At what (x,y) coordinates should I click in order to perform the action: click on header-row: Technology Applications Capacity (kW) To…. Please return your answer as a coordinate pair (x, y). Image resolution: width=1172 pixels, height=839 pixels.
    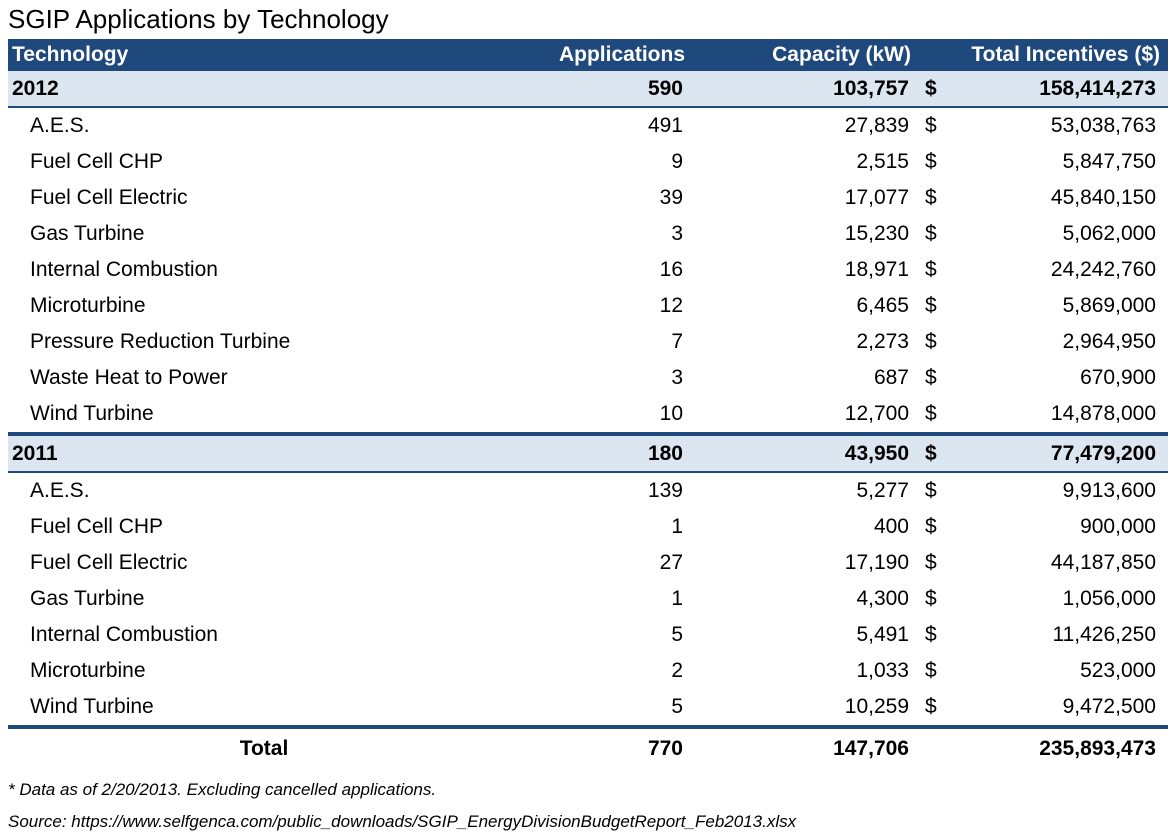
    Looking at the image, I should click on (588, 55).